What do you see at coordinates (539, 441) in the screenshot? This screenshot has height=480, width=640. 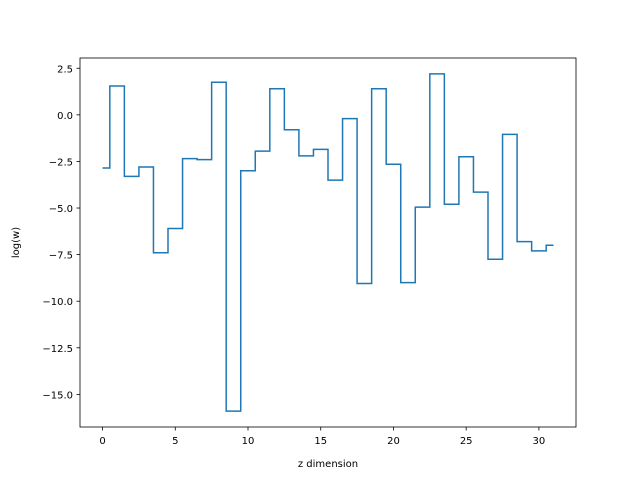 I see `x-tick-label: 30` at bounding box center [539, 441].